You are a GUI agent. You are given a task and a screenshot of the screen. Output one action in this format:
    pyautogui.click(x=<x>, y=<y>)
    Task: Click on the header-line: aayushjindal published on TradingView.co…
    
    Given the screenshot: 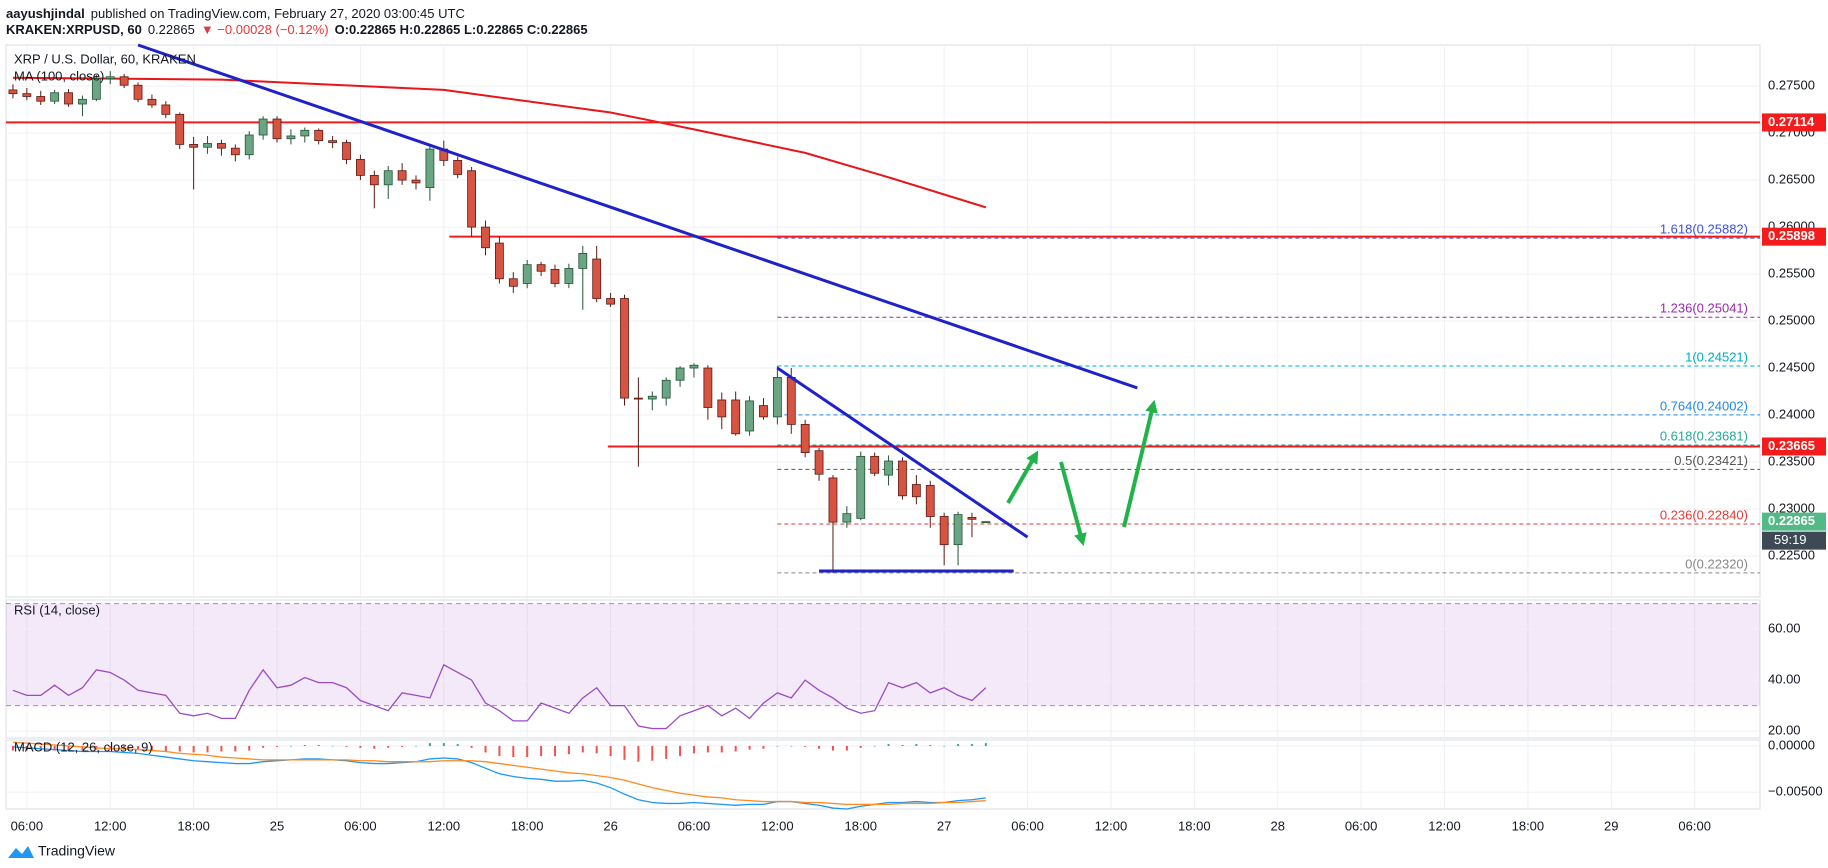 What is the action you would take?
    pyautogui.click(x=235, y=13)
    